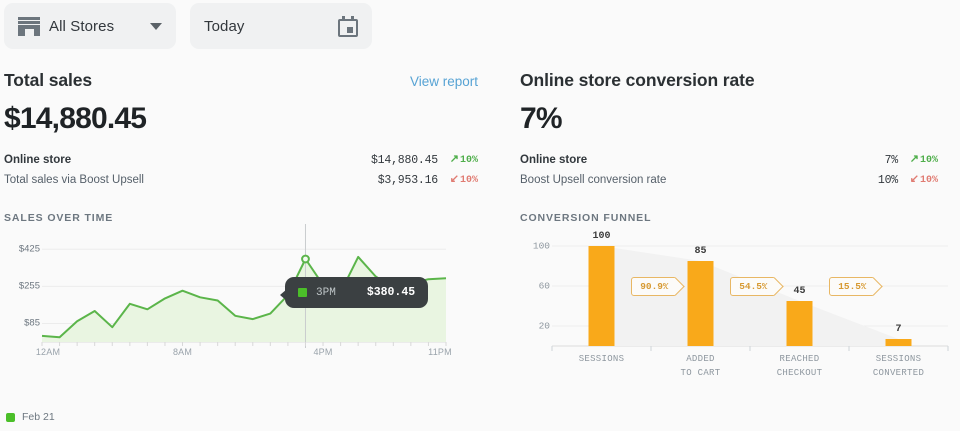  I want to click on funnel-bar-value: 45, so click(799, 291).